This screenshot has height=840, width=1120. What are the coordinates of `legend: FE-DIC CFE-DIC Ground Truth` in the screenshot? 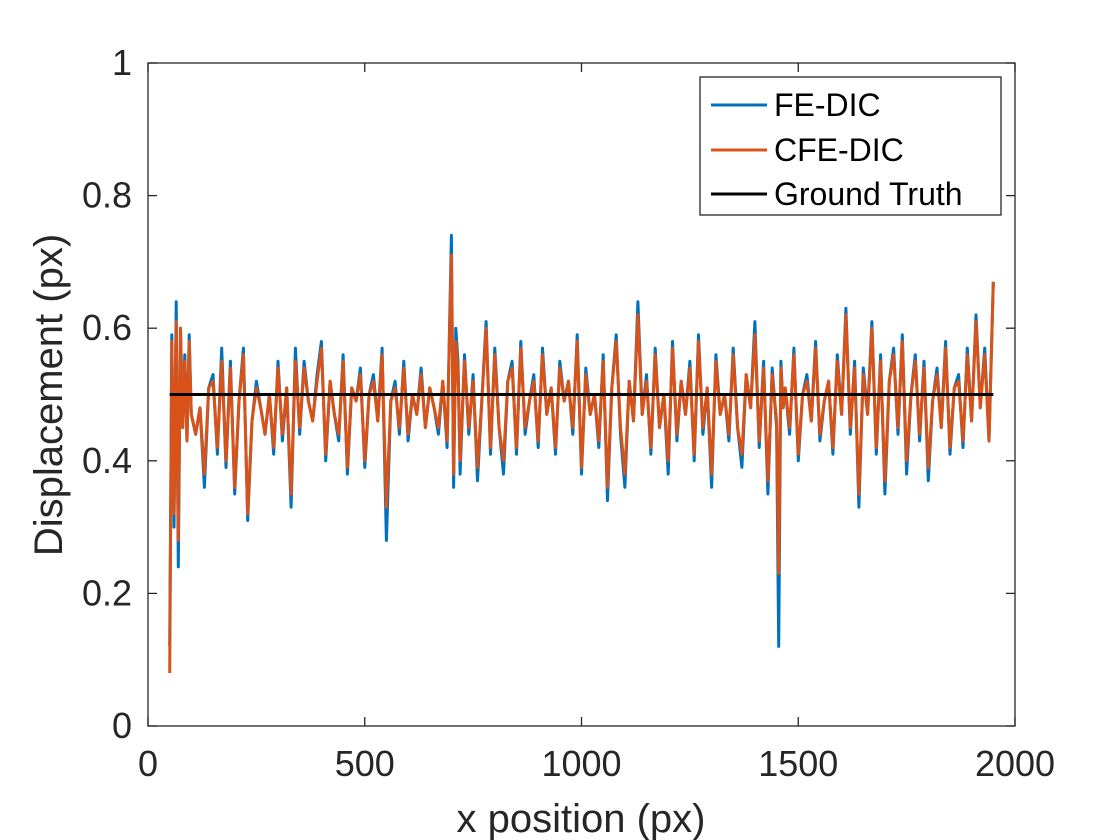 It's located at (850, 146).